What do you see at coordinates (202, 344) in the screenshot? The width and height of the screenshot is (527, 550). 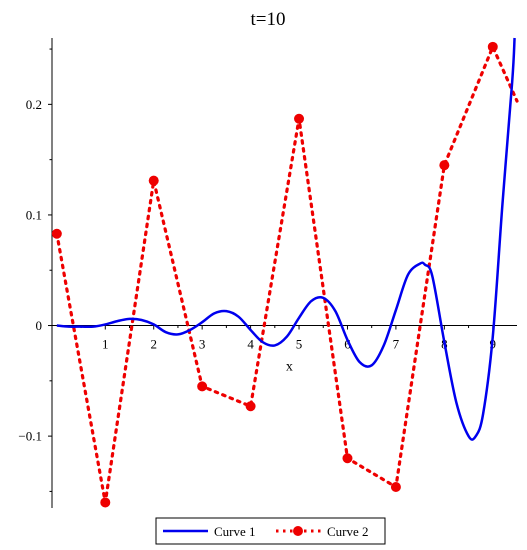 I see `x-tick-label: 3` at bounding box center [202, 344].